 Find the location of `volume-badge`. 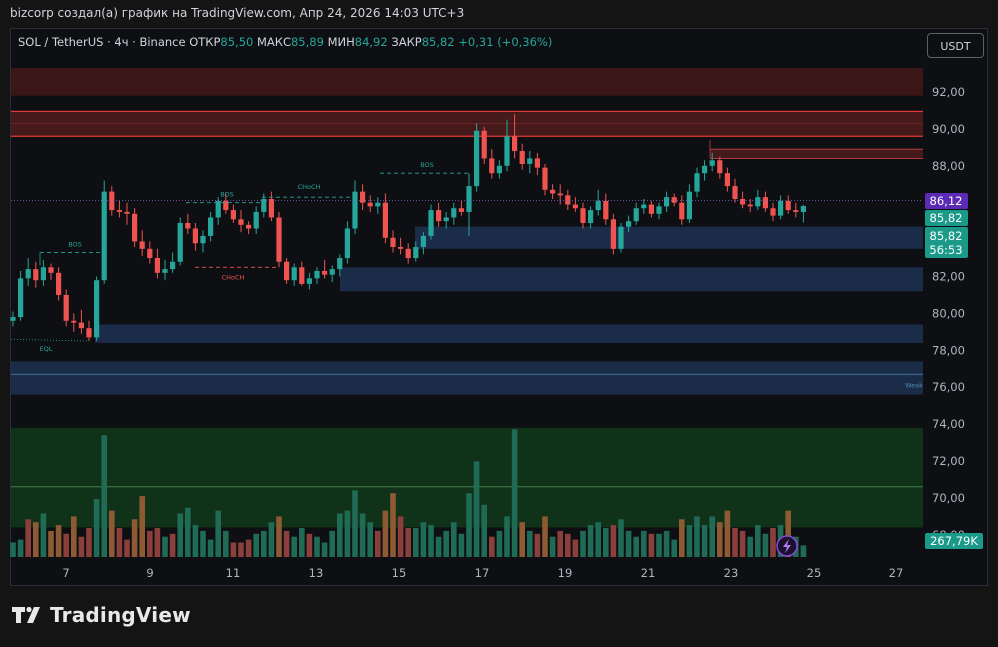

volume-badge is located at coordinates (954, 541).